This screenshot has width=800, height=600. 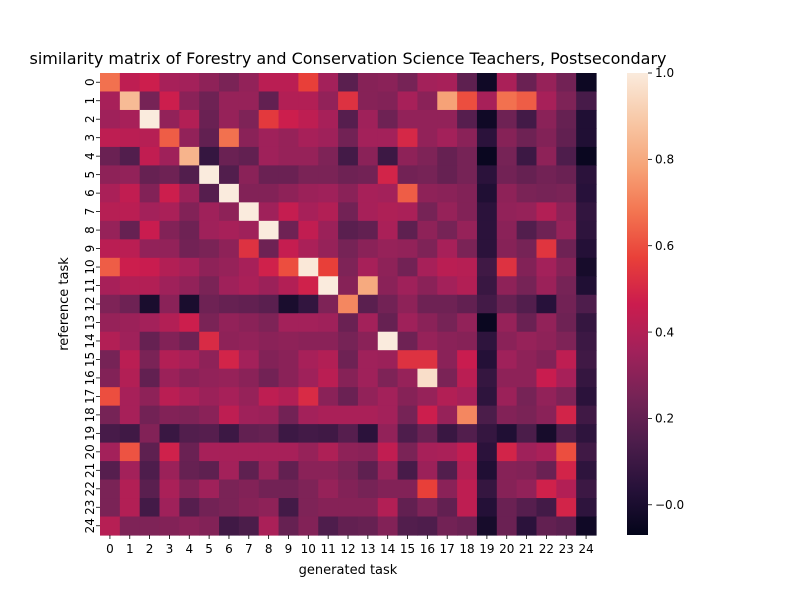 What do you see at coordinates (170, 549) in the screenshot?
I see `x-tick-label: 3` at bounding box center [170, 549].